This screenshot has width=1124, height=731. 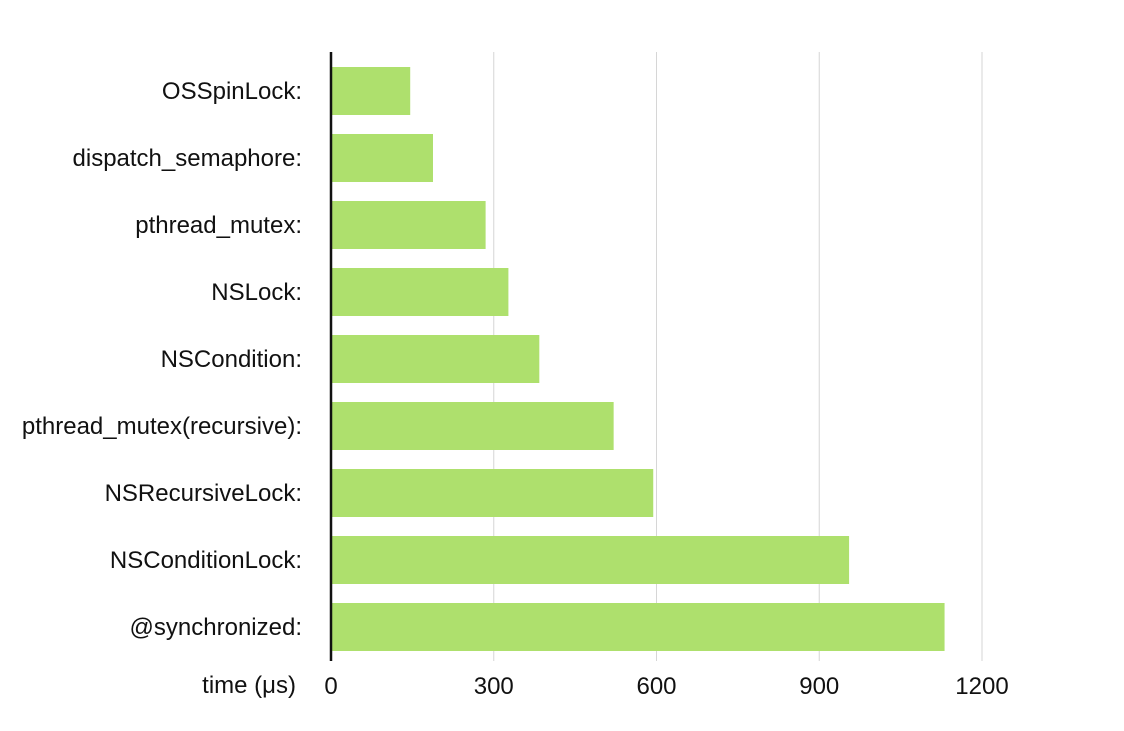 I want to click on category-label-8: @synchronized:, so click(x=216, y=627).